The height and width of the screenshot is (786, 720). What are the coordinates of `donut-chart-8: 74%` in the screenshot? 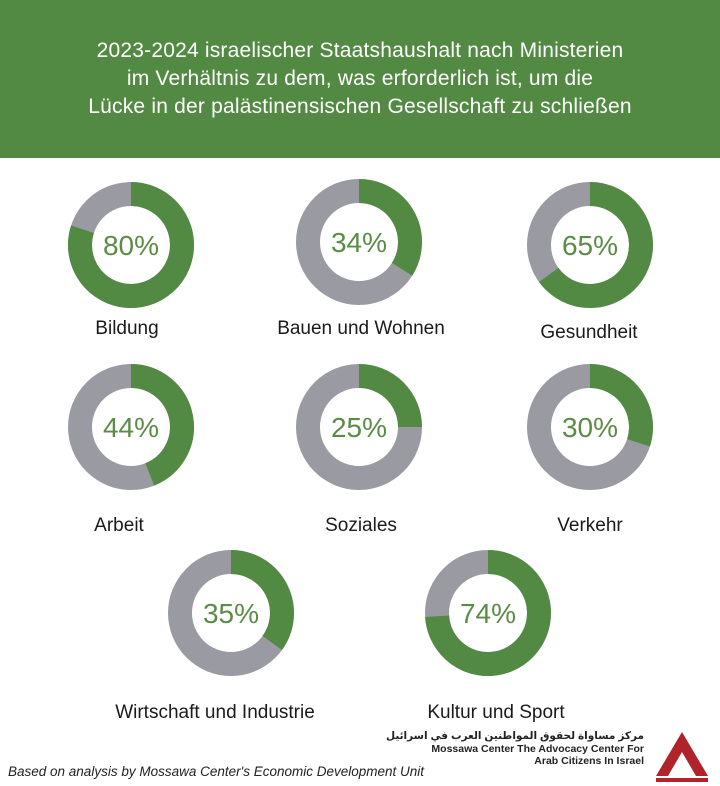 It's located at (488, 613).